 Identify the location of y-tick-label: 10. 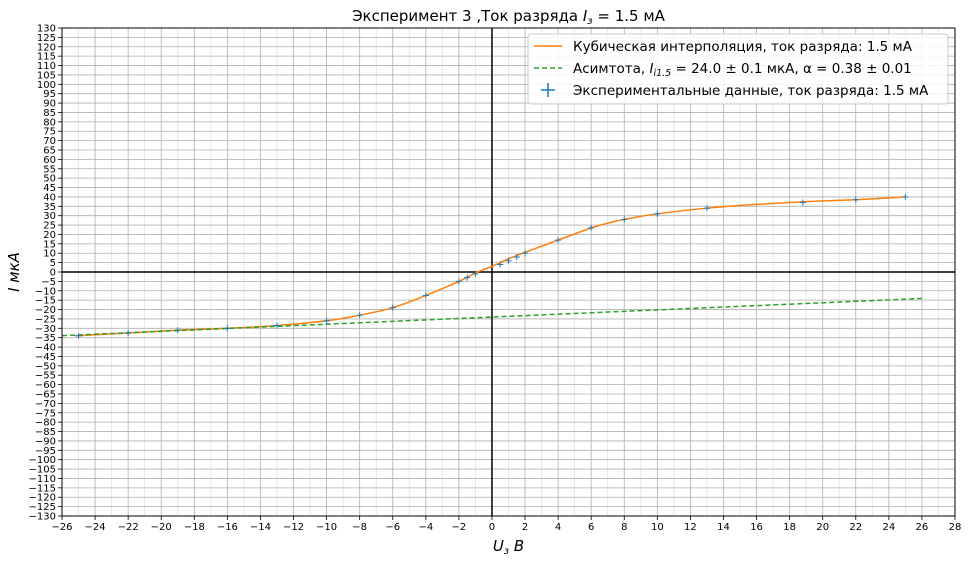
(49, 254).